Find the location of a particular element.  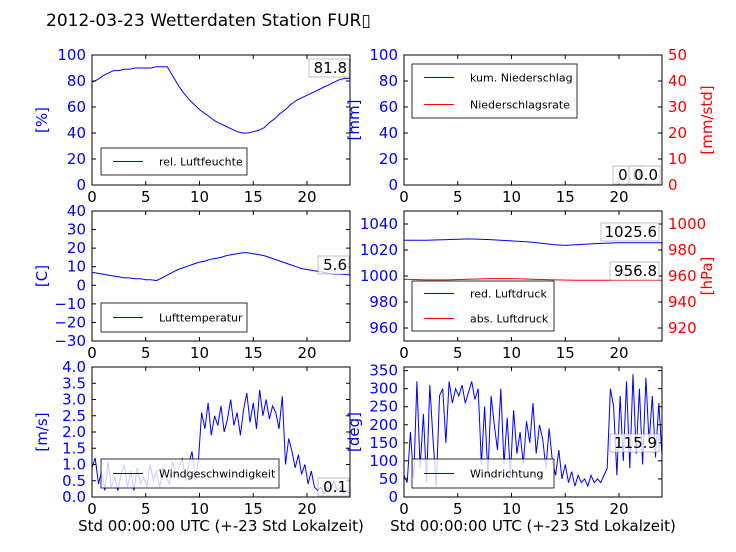

y-right-tick-label: 0 is located at coordinates (673, 185).